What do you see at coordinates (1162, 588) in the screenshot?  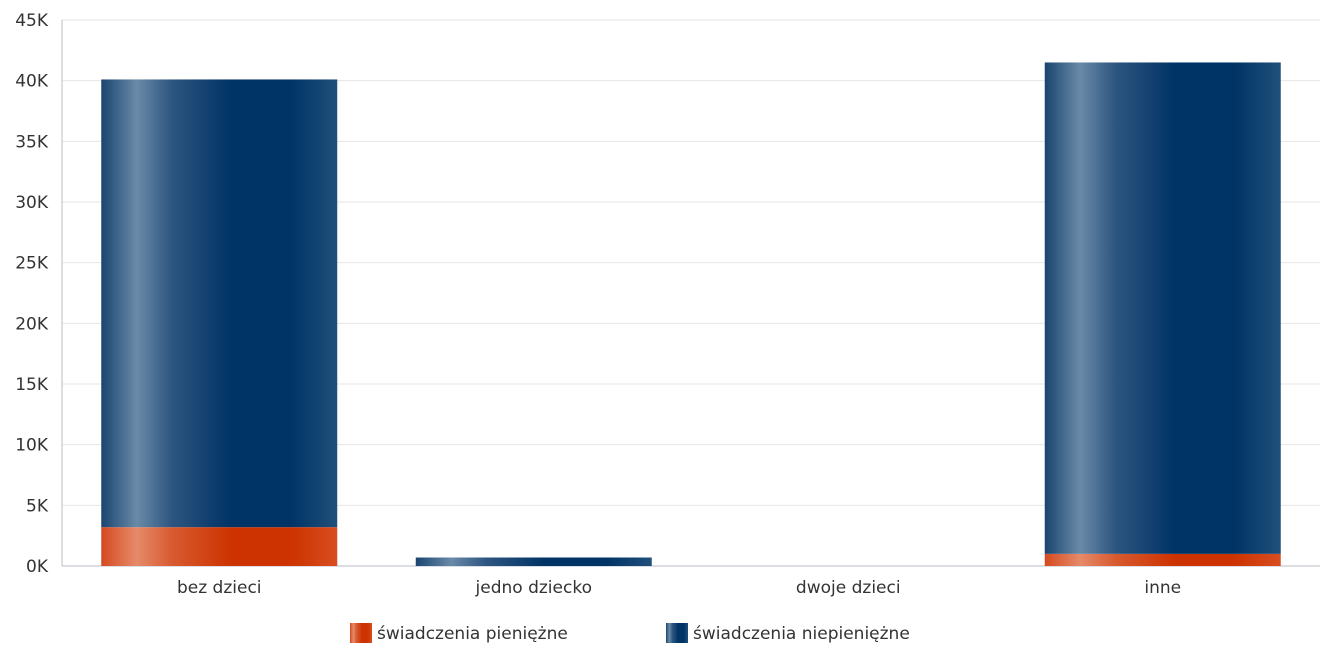 I see `x-category-label: inne` at bounding box center [1162, 588].